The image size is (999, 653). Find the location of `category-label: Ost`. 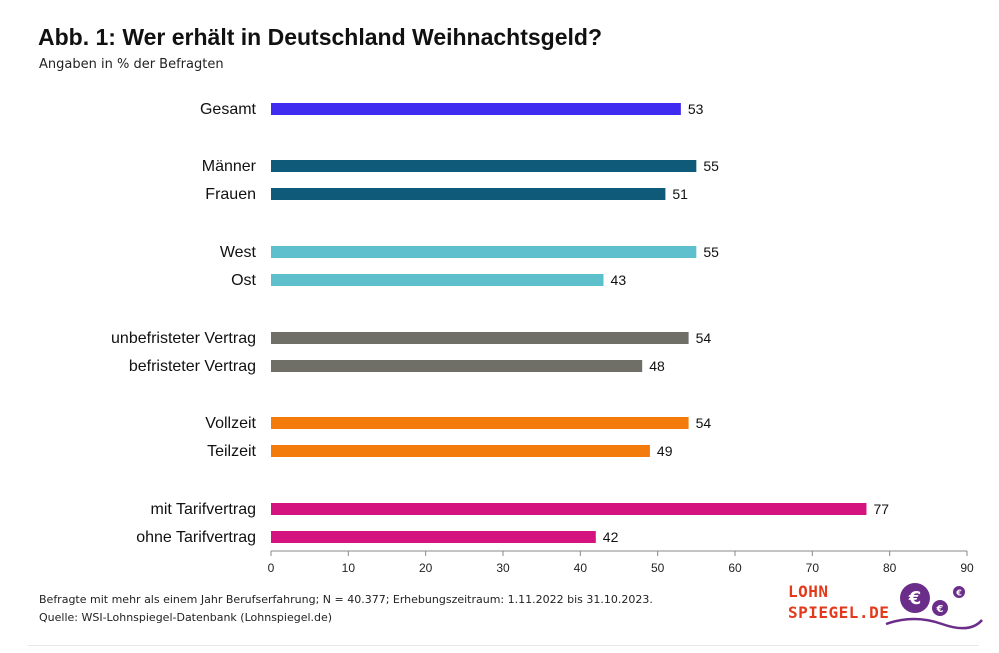

category-label: Ost is located at coordinates (243, 280).